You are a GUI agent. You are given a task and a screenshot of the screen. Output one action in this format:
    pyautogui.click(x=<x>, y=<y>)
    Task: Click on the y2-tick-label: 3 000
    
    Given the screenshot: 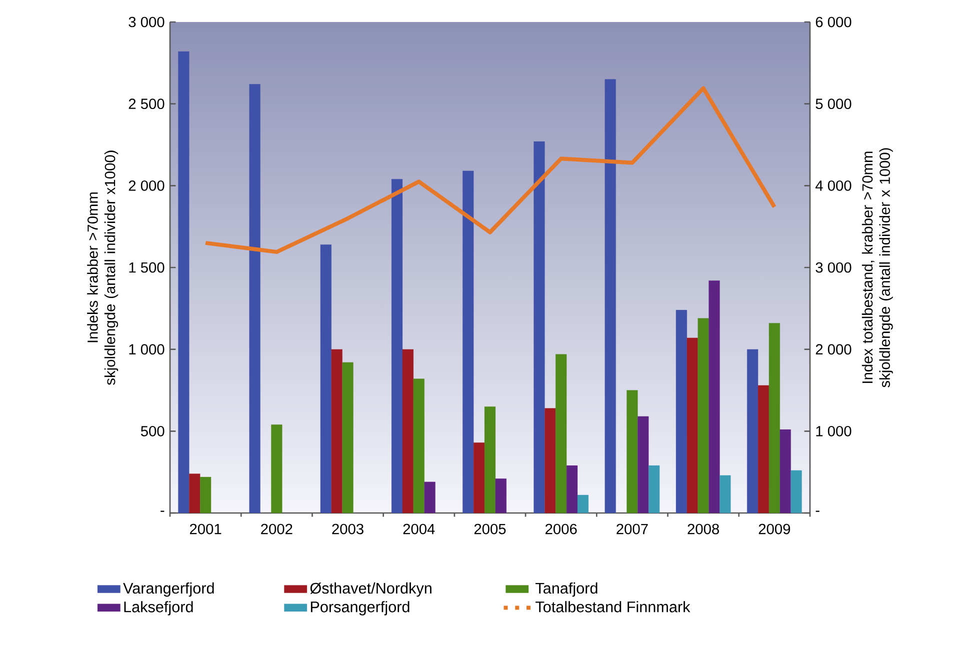 What is the action you would take?
    pyautogui.click(x=834, y=267)
    